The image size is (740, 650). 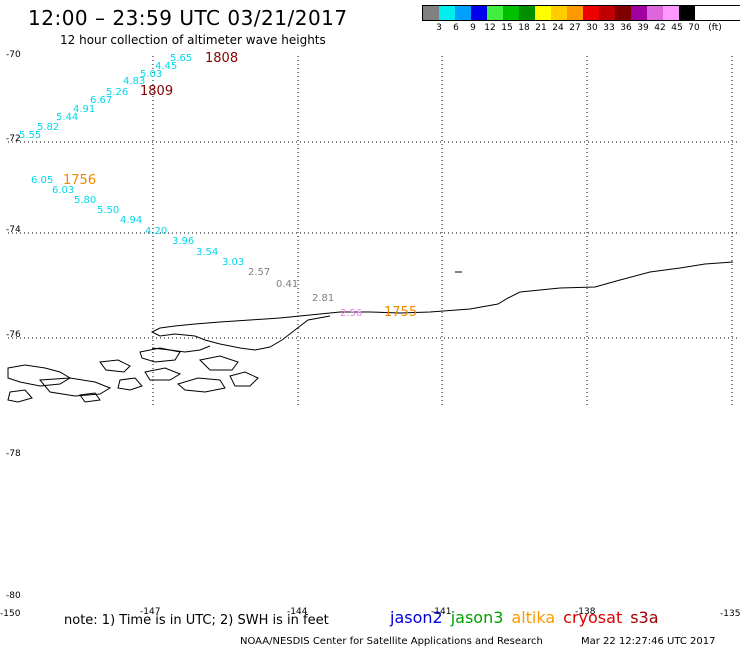 I want to click on legend-label: 24, so click(x=558, y=28).